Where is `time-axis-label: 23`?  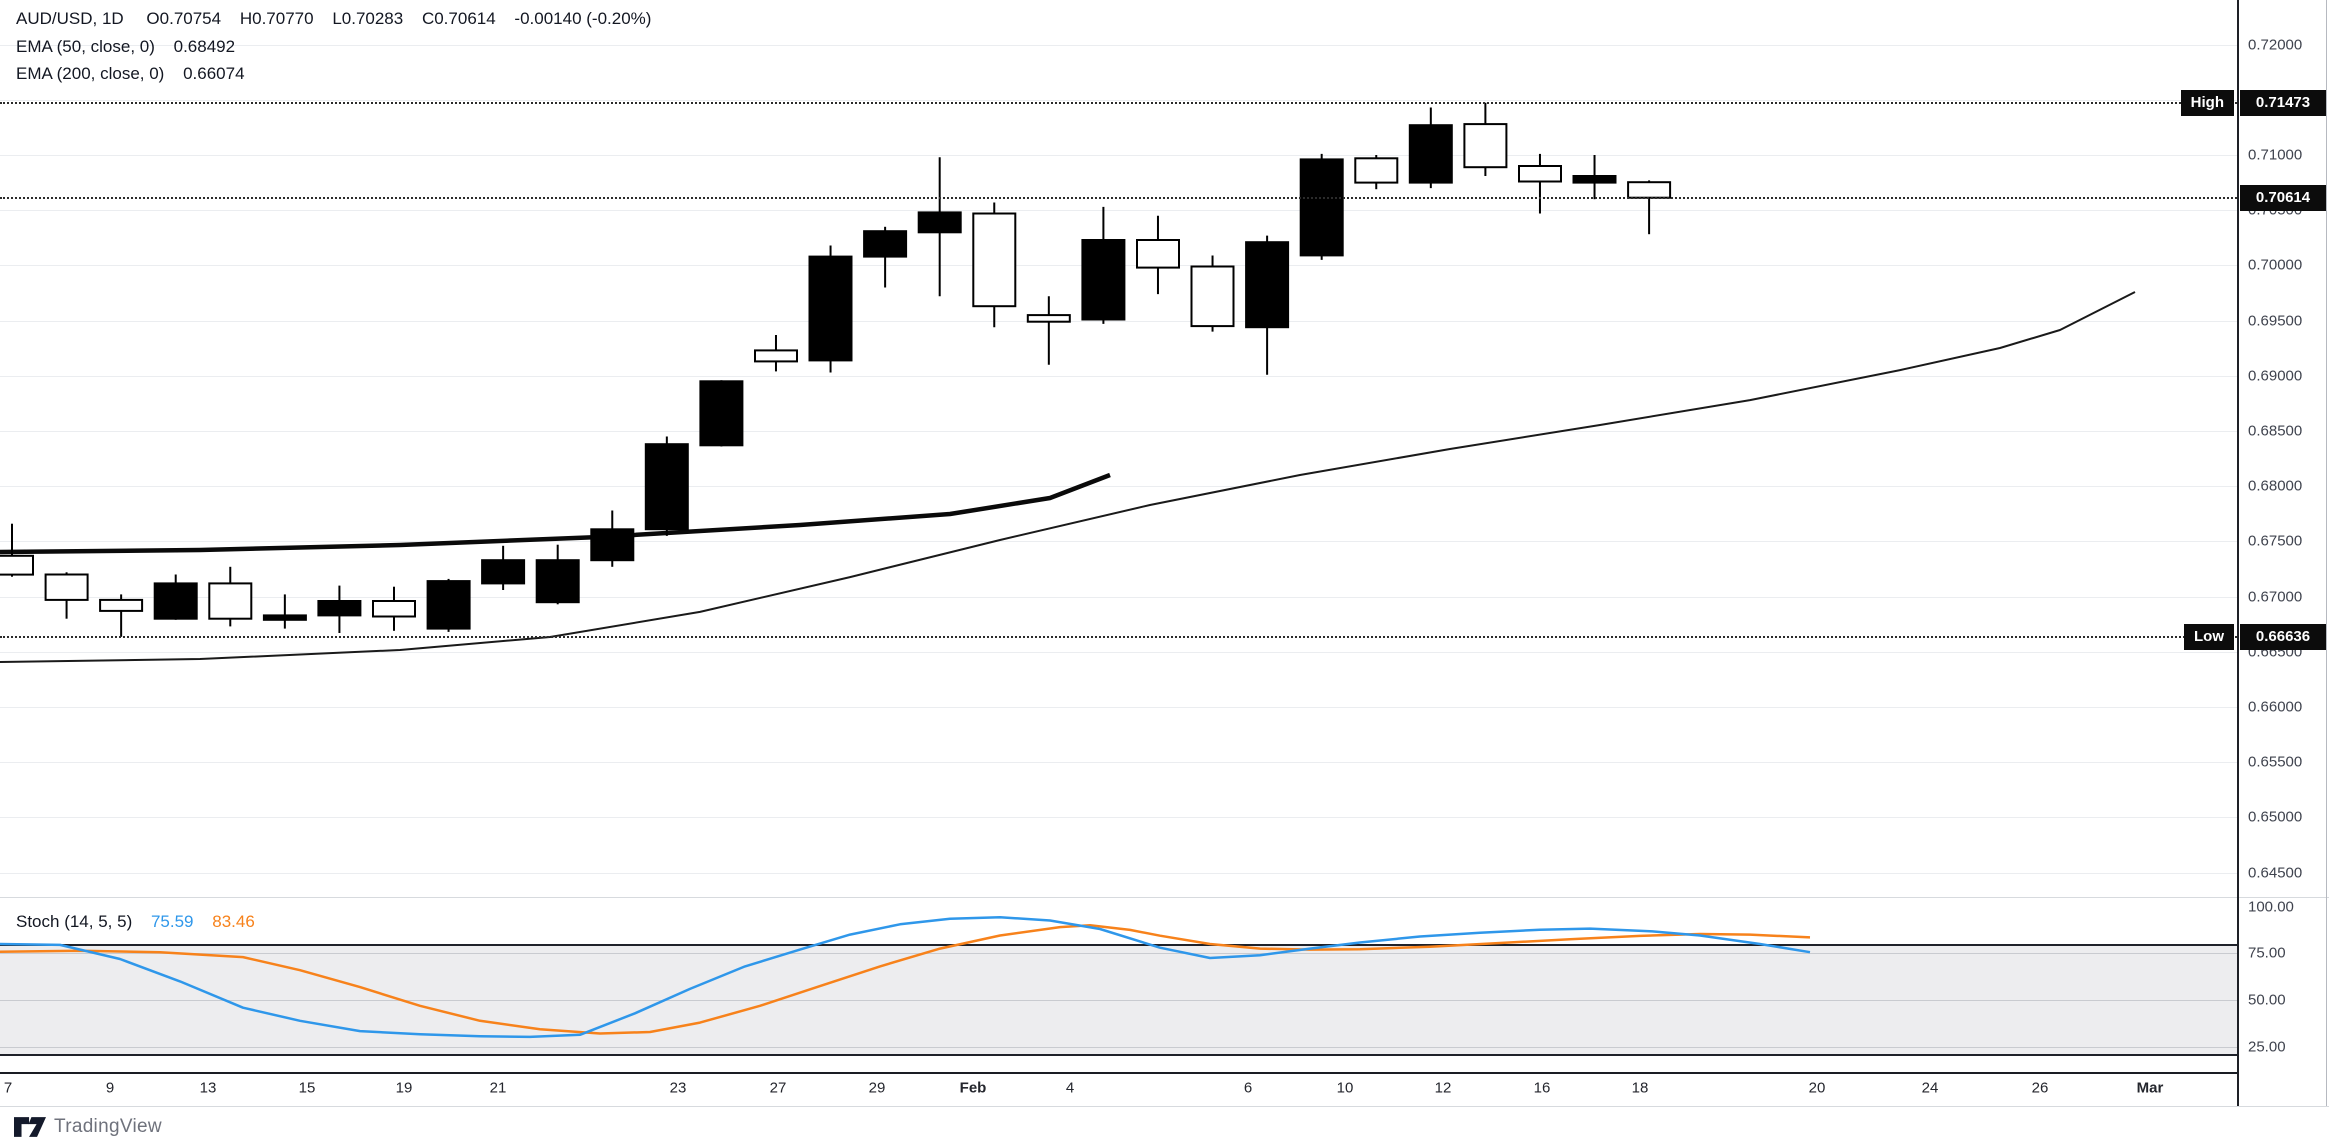 time-axis-label: 23 is located at coordinates (678, 1088).